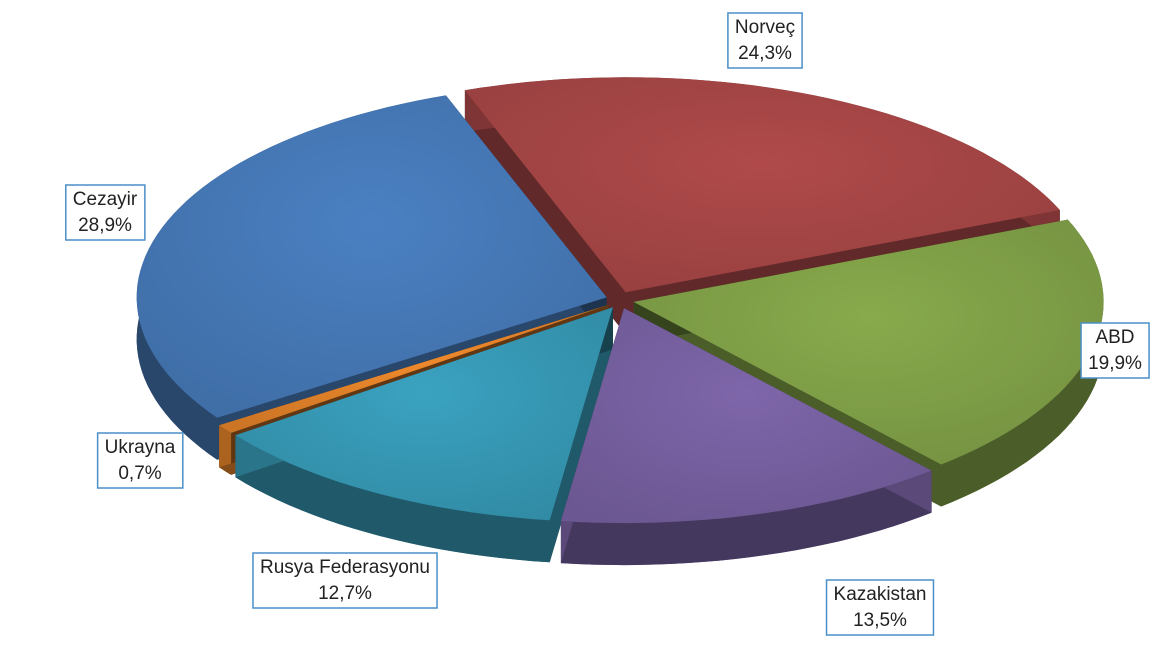 This screenshot has height=648, width=1159. I want to click on label-name: Ukrayna, so click(140, 447).